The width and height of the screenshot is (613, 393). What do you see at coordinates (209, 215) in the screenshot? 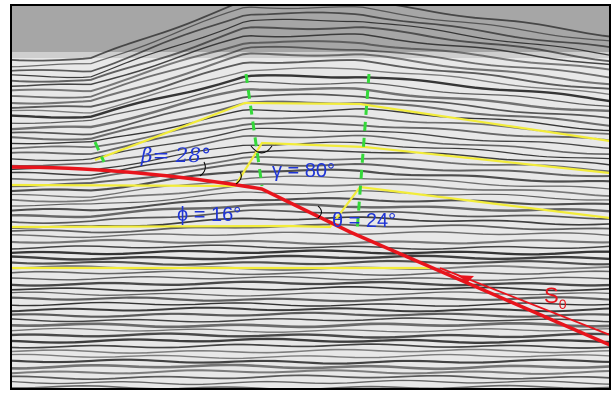
I see `phi-label: ϕ = 16°` at bounding box center [209, 215].